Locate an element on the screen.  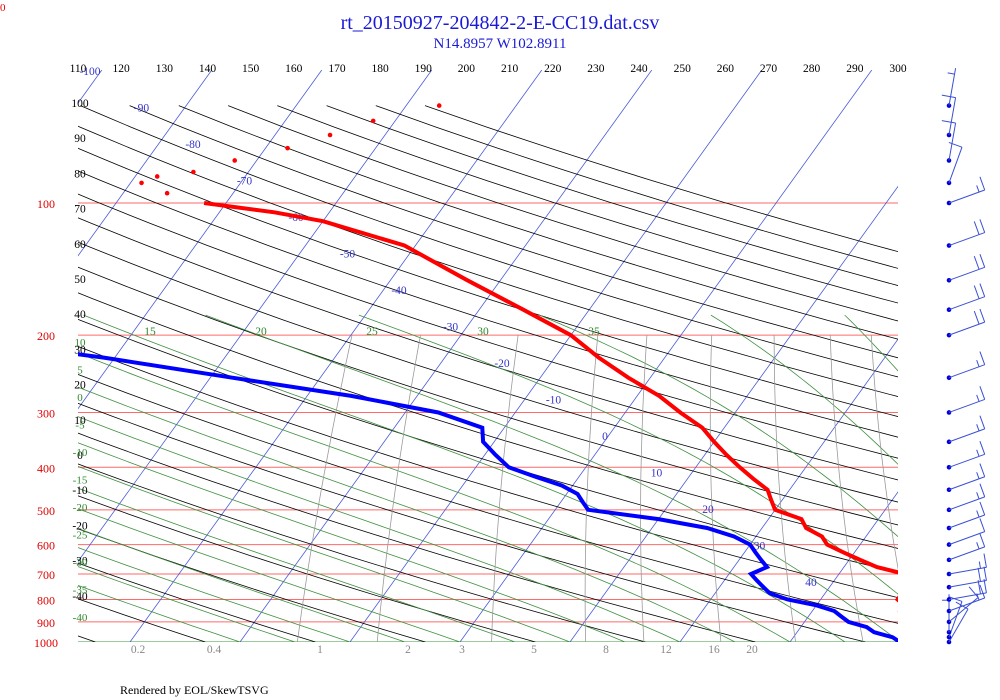
isotherm-label: -70 is located at coordinates (245, 182).